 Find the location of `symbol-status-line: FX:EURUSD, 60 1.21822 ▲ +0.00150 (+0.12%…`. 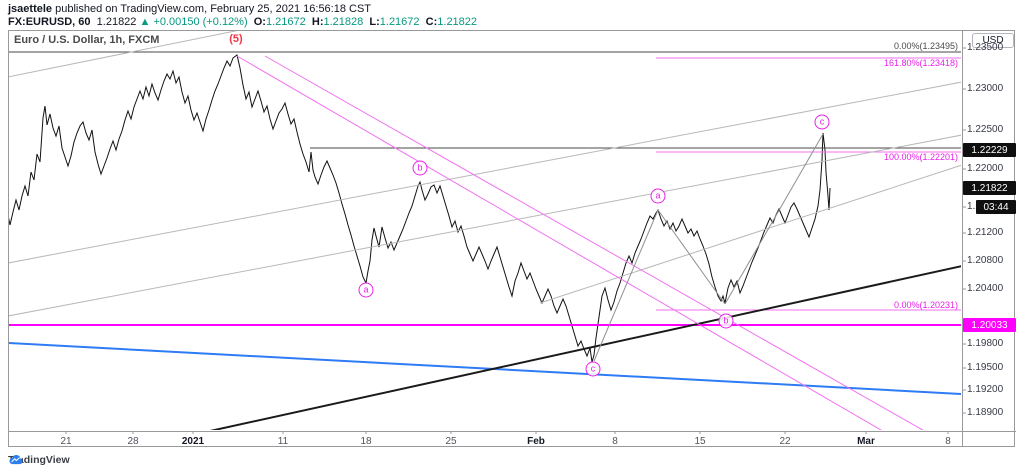

symbol-status-line: FX:EURUSD, 60 1.21822 ▲ +0.00150 (+0.12%… is located at coordinates (242, 22).